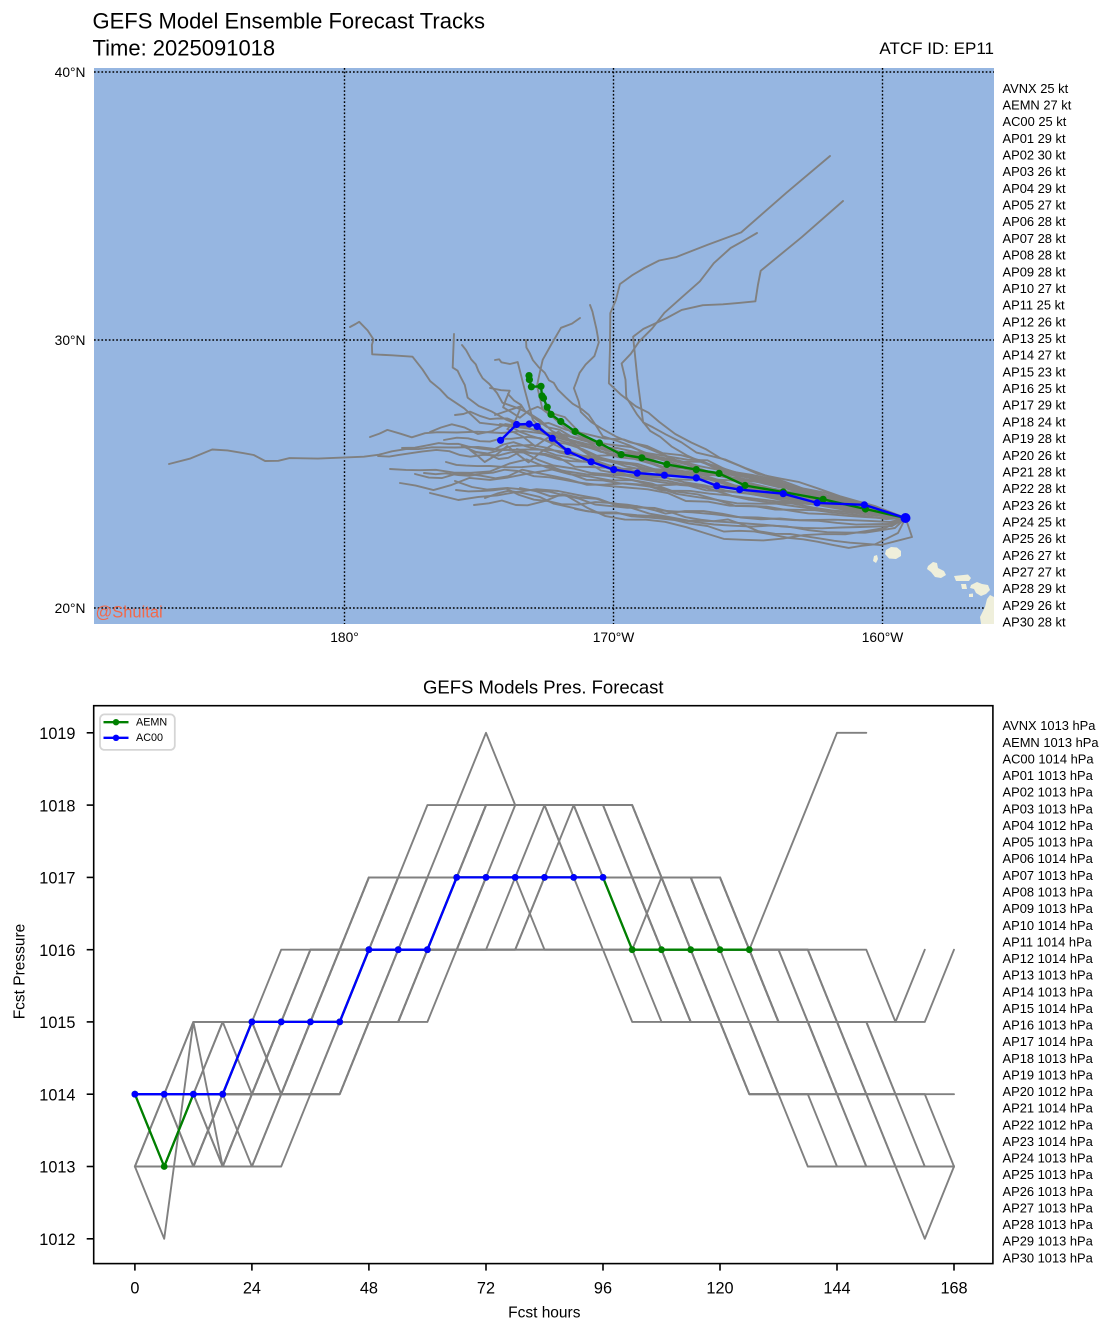  I want to click on svg-text: Fcst hours, so click(544, 1313).